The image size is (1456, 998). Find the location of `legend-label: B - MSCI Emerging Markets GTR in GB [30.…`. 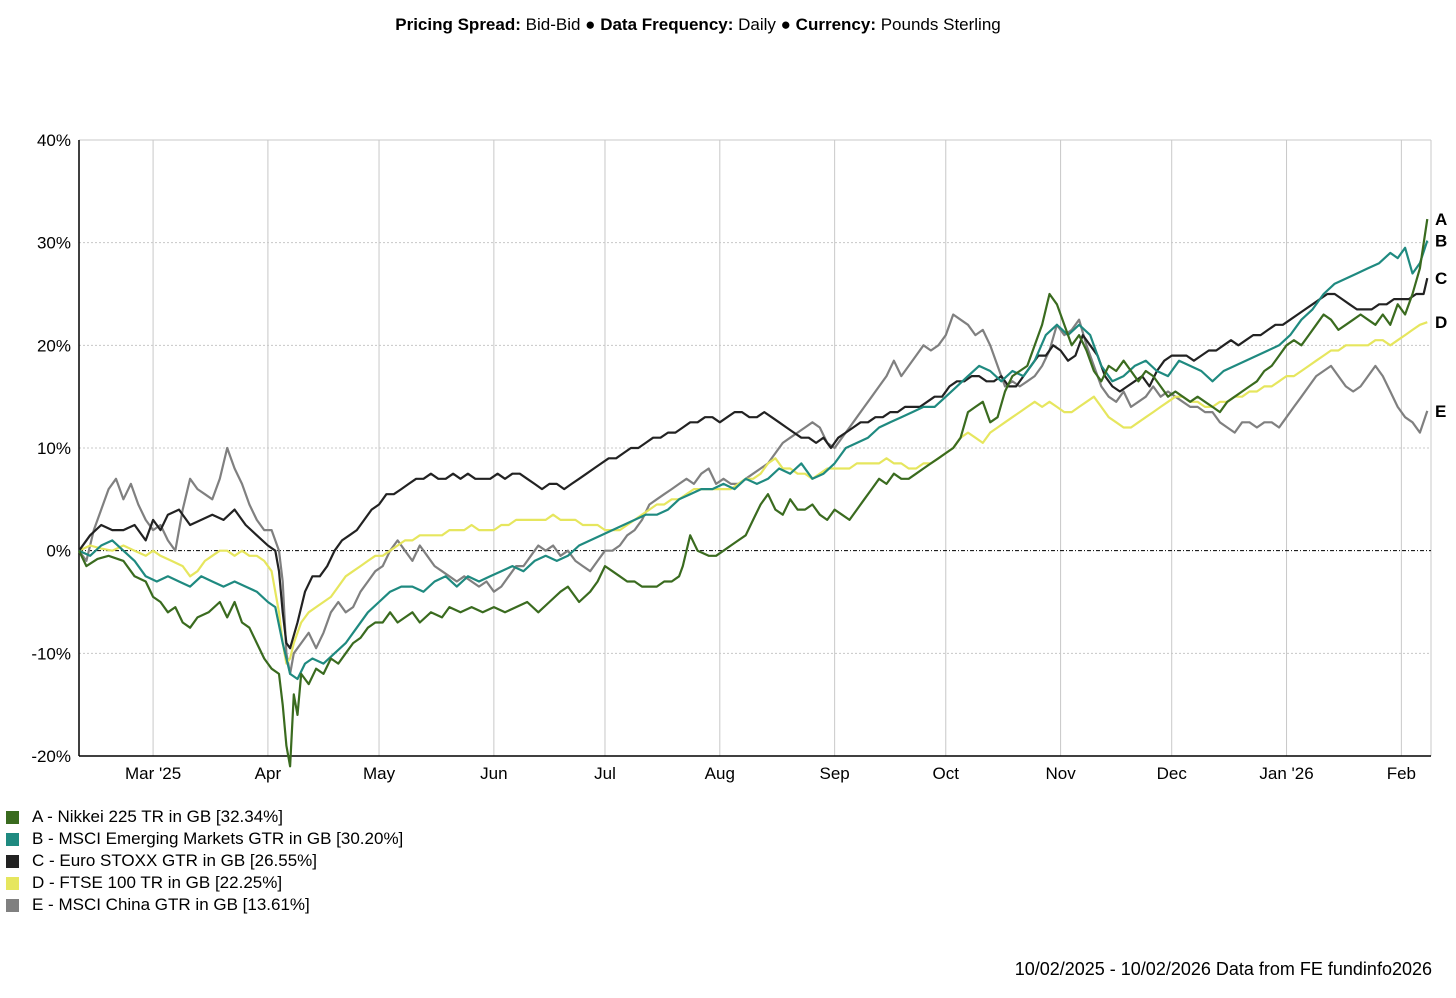

legend-label: B - MSCI Emerging Markets GTR in GB [30.… is located at coordinates (218, 838).